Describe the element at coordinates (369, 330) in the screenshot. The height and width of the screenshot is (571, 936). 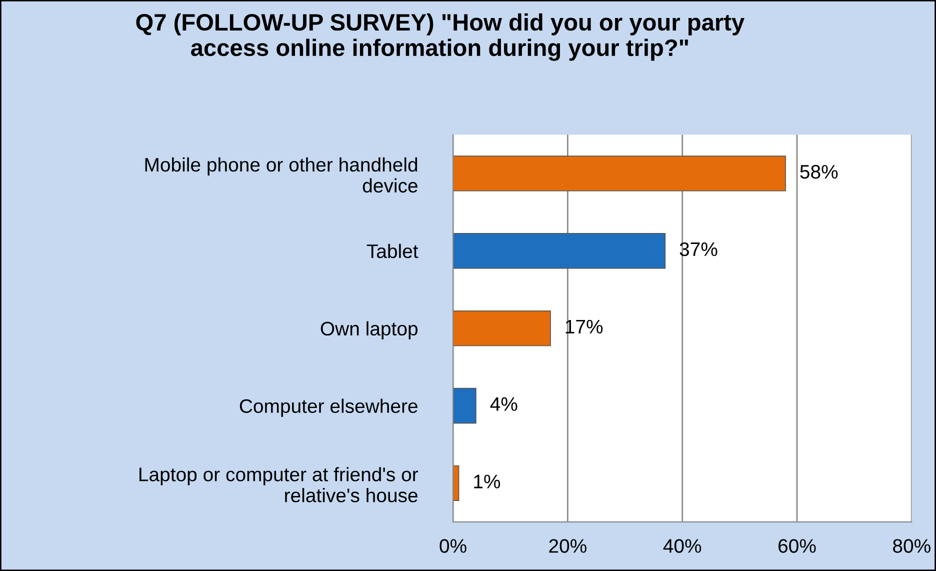
I see `y-tick-label: Own laptop` at that location.